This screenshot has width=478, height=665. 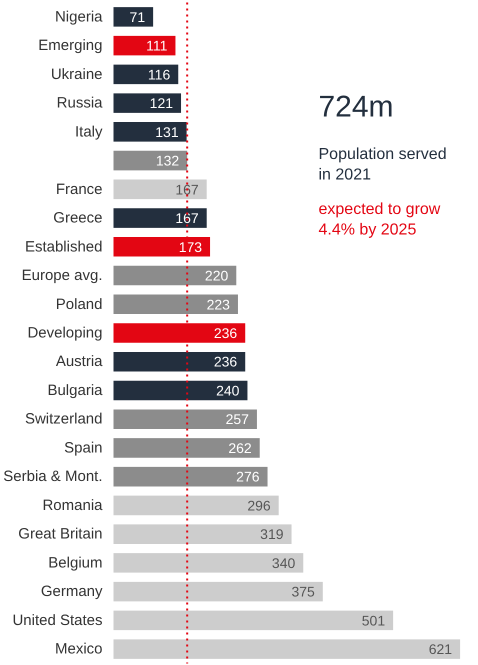 I want to click on y-tick-label: United States, so click(x=57, y=620).